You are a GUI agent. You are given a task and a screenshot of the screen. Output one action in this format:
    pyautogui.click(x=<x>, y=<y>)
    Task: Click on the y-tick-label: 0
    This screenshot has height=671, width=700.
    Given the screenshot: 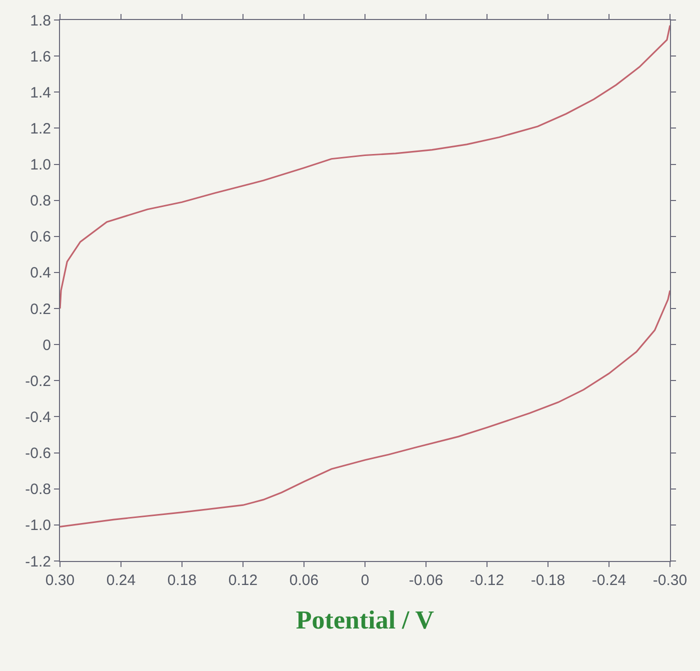 What is the action you would take?
    pyautogui.click(x=46, y=345)
    